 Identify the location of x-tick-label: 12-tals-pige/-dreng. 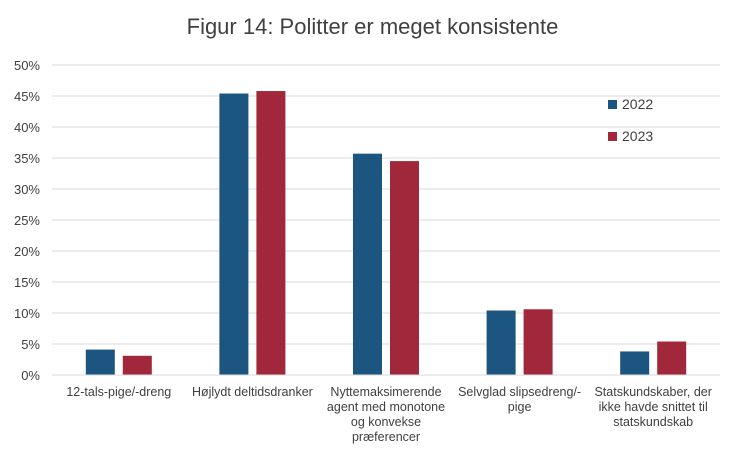
(119, 392).